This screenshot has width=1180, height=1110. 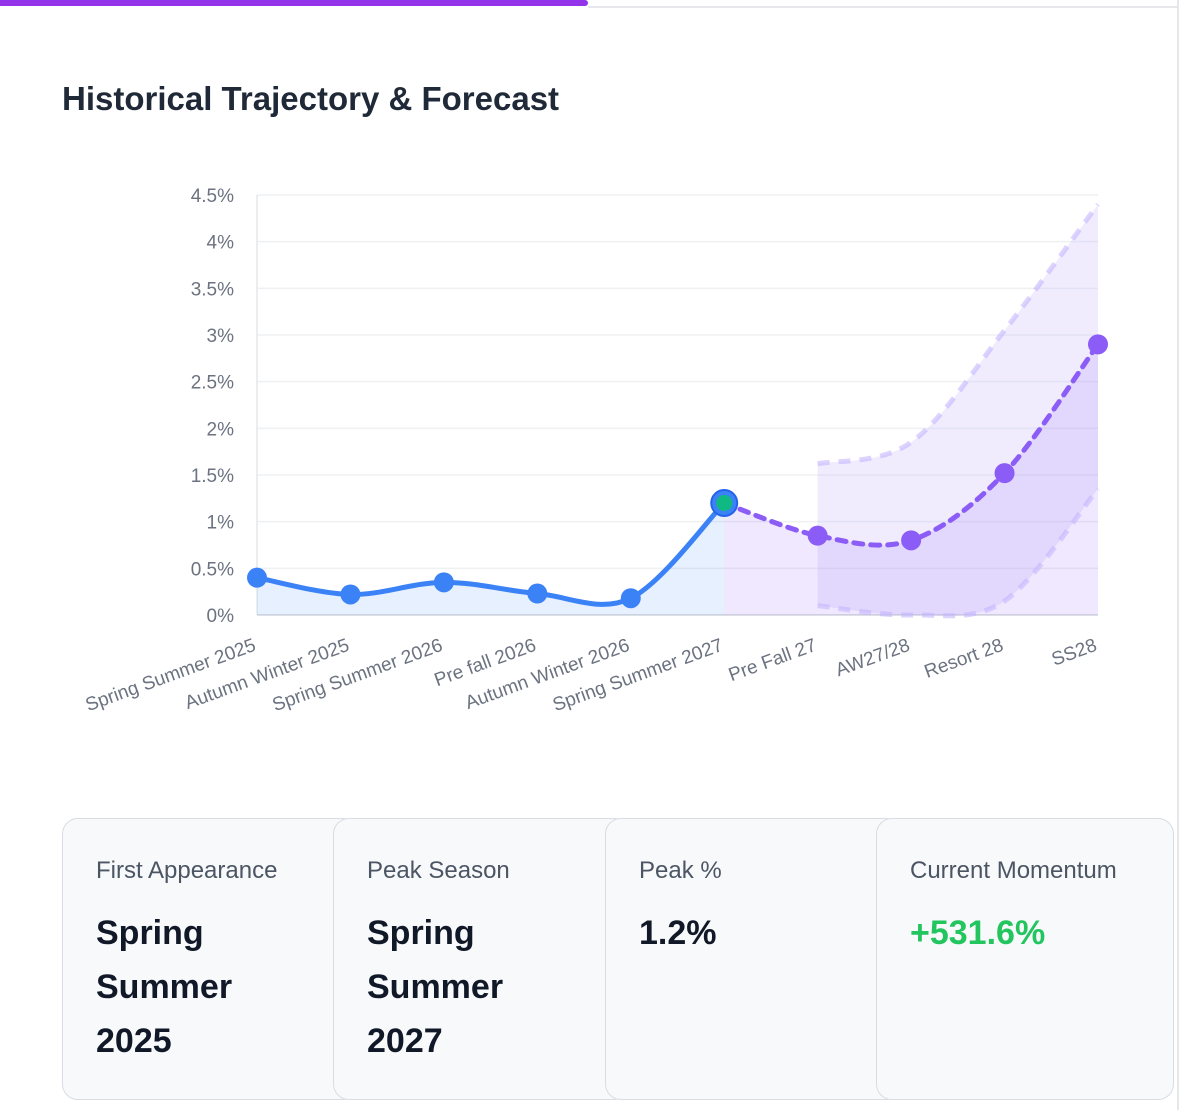 I want to click on y-tick-label: 2.5%, so click(x=212, y=383).